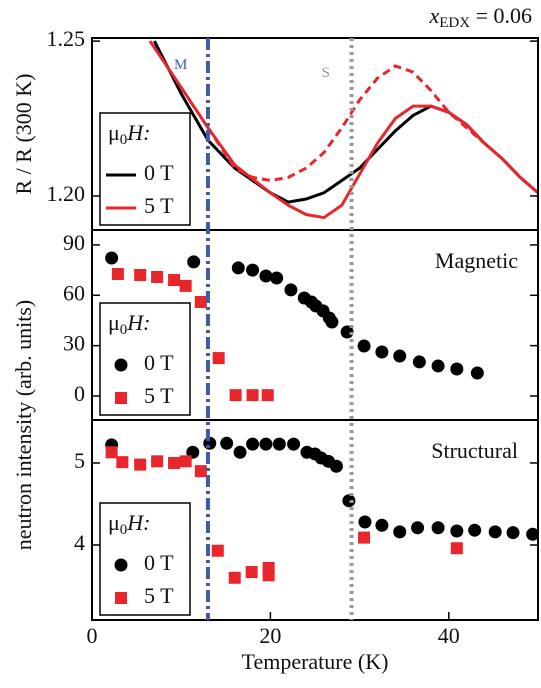  I want to click on x-tick-label: 40, so click(449, 635).